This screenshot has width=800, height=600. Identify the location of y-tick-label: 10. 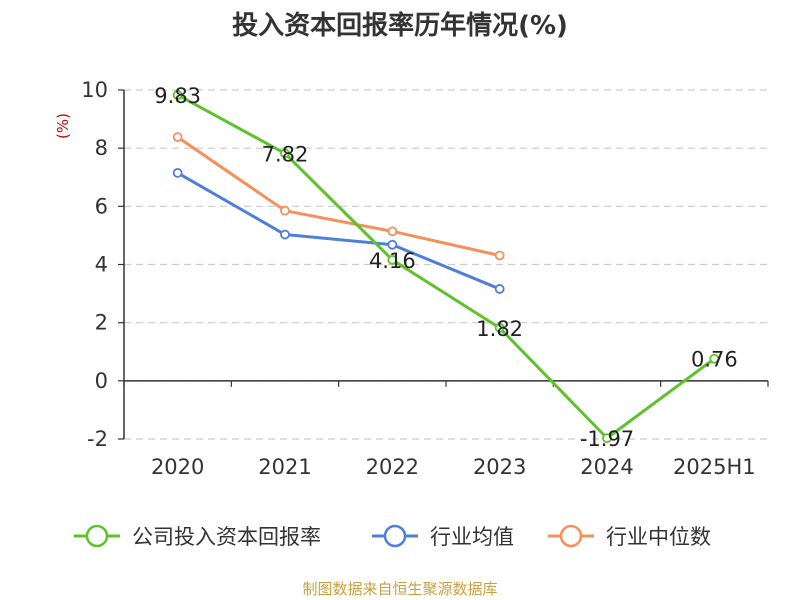
(94, 90).